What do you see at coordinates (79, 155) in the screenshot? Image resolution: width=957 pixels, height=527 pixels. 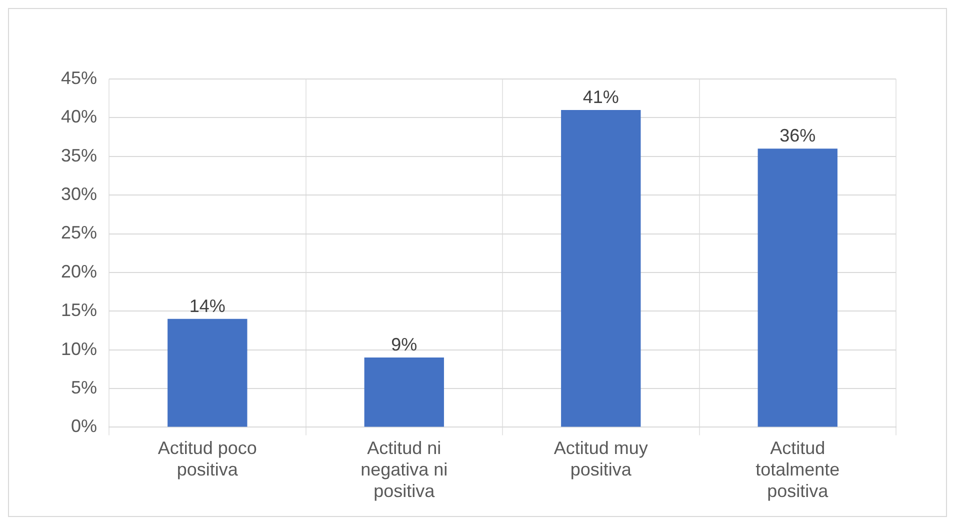 I see `y-tick-label: 35%` at bounding box center [79, 155].